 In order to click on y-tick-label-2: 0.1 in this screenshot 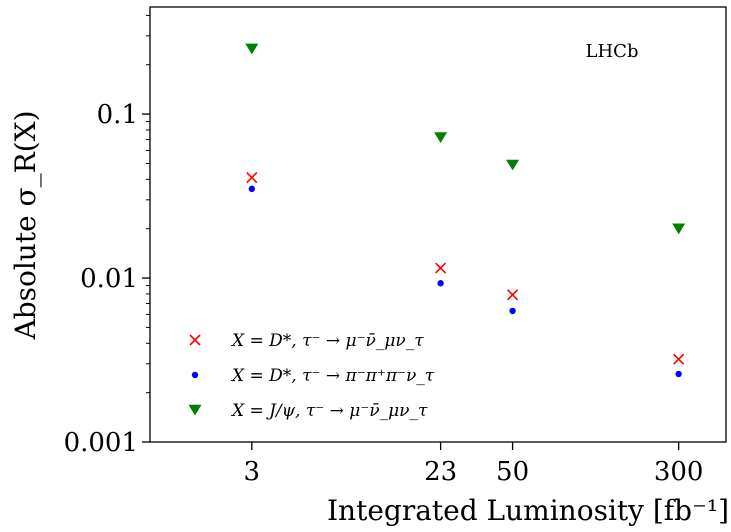, I will do `click(117, 115)`.